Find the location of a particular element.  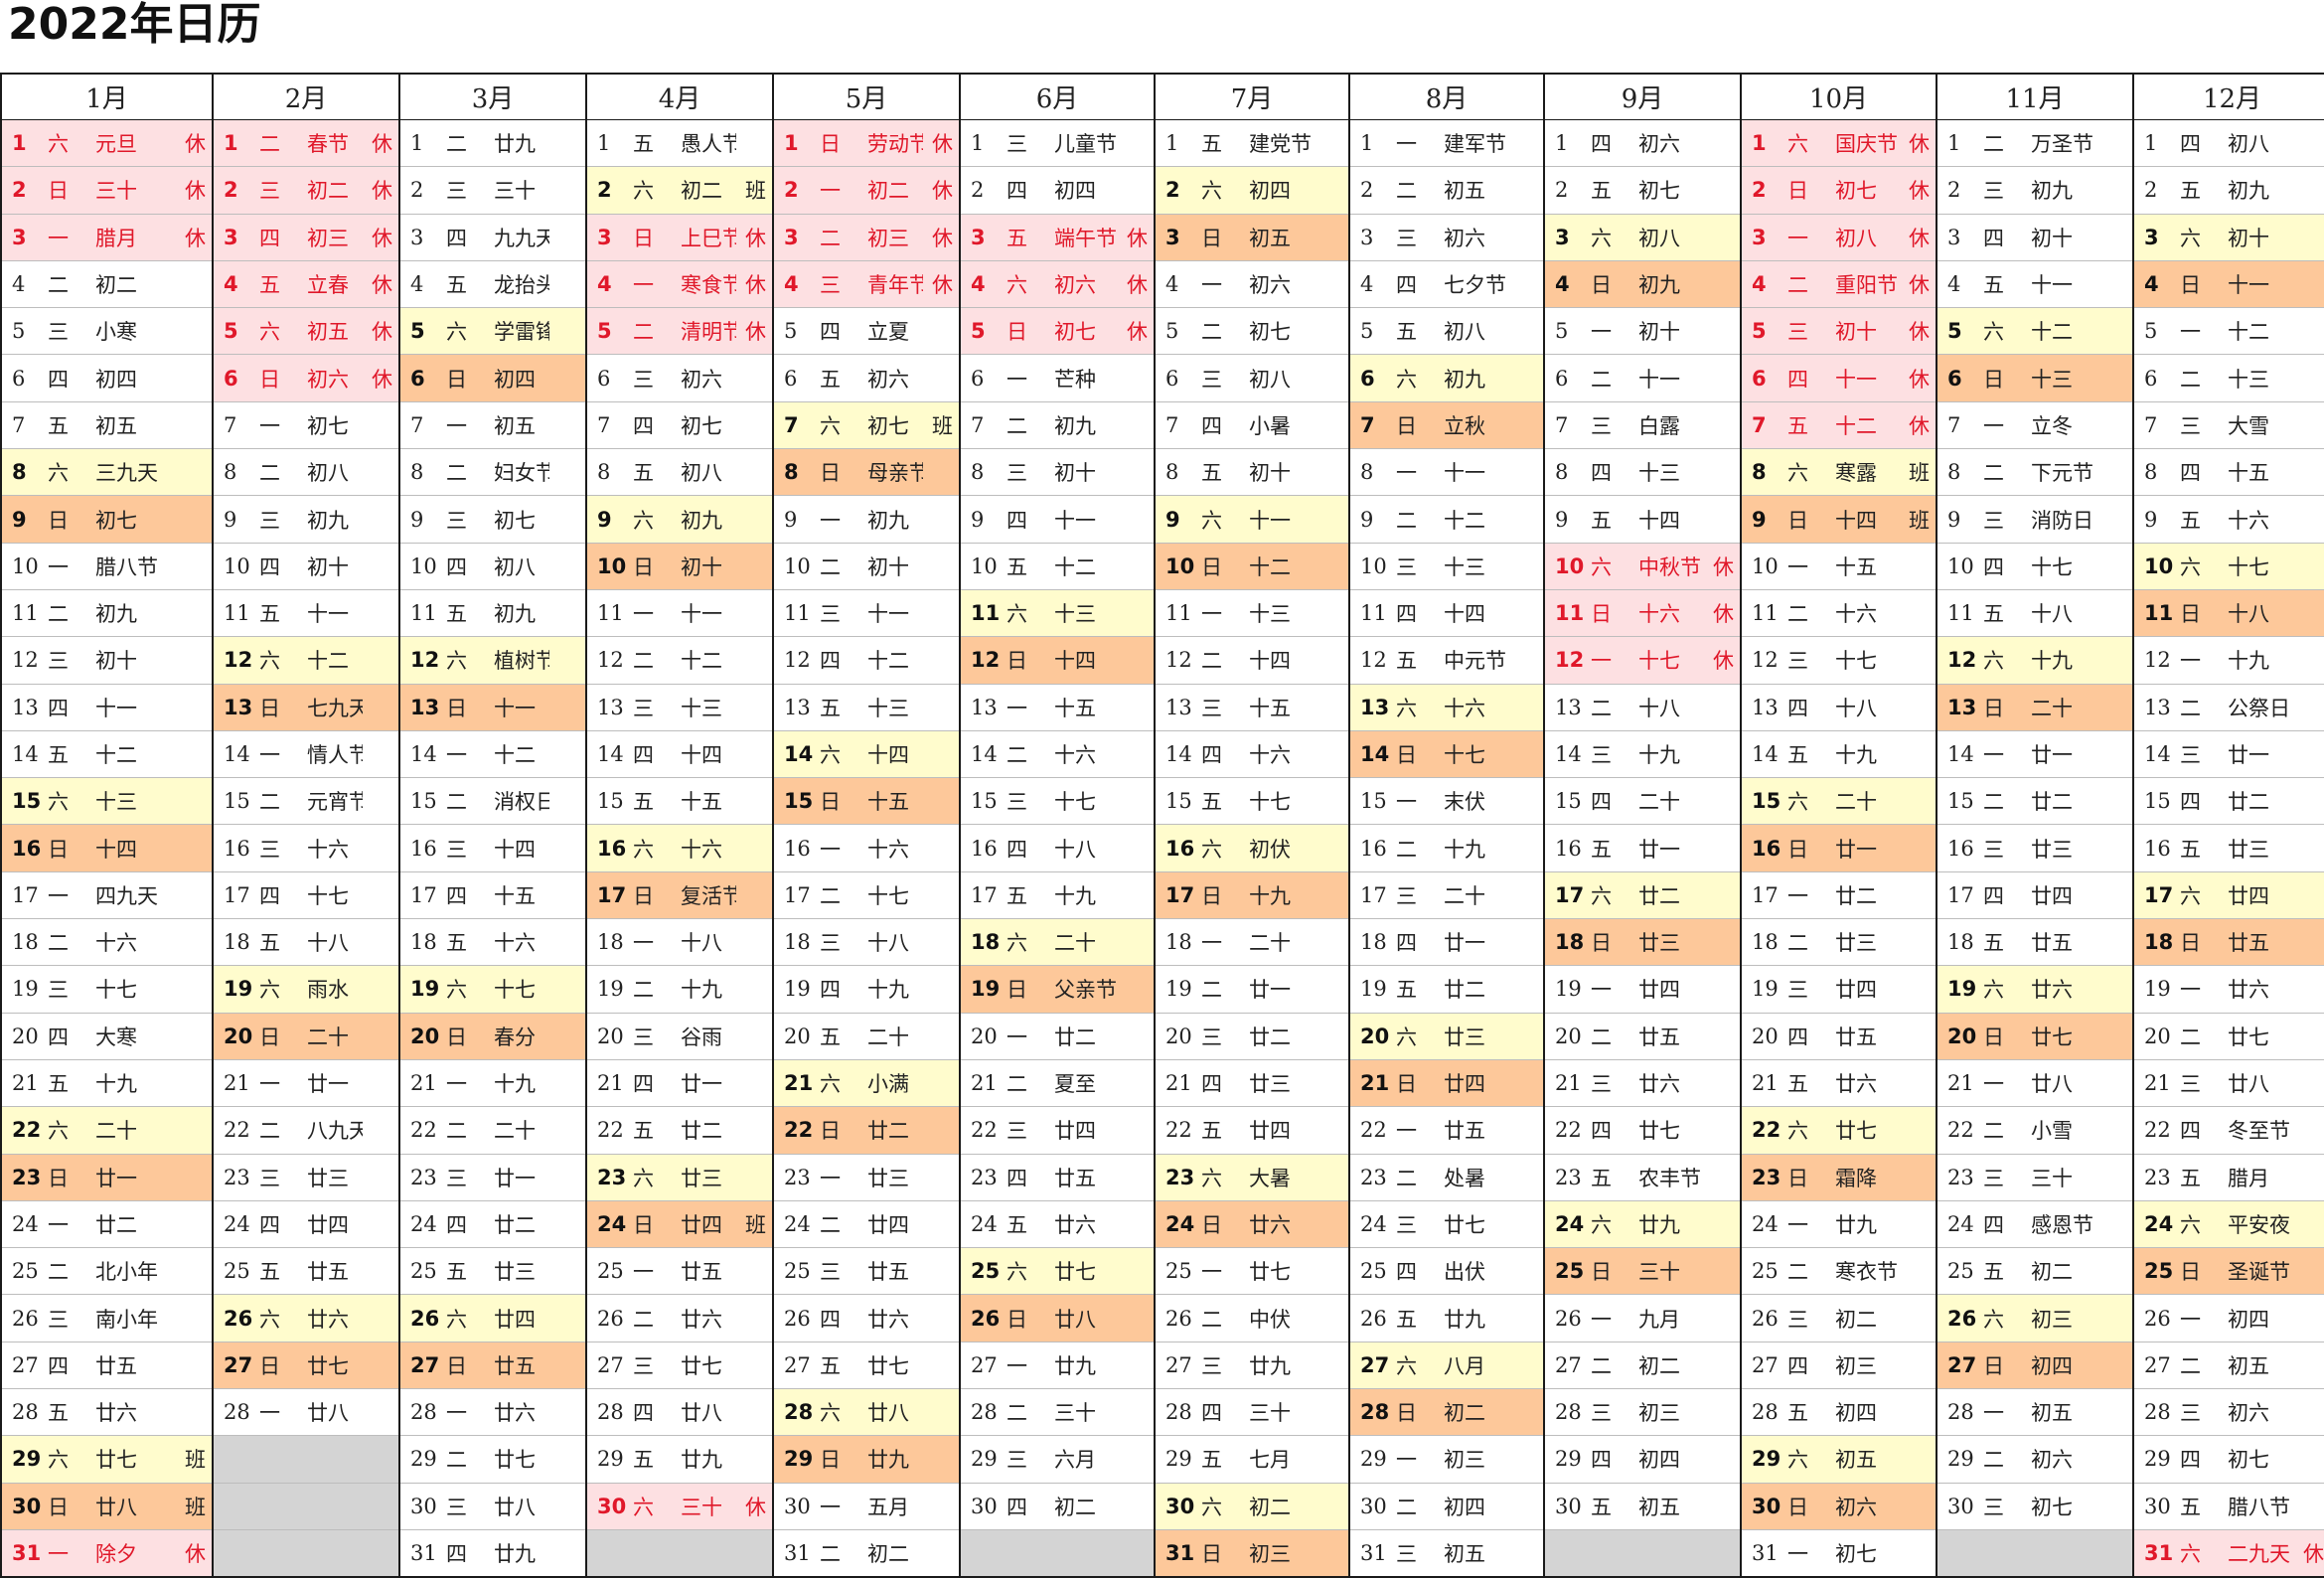

lunar-or-festival-label: 芒种 is located at coordinates (1075, 379).